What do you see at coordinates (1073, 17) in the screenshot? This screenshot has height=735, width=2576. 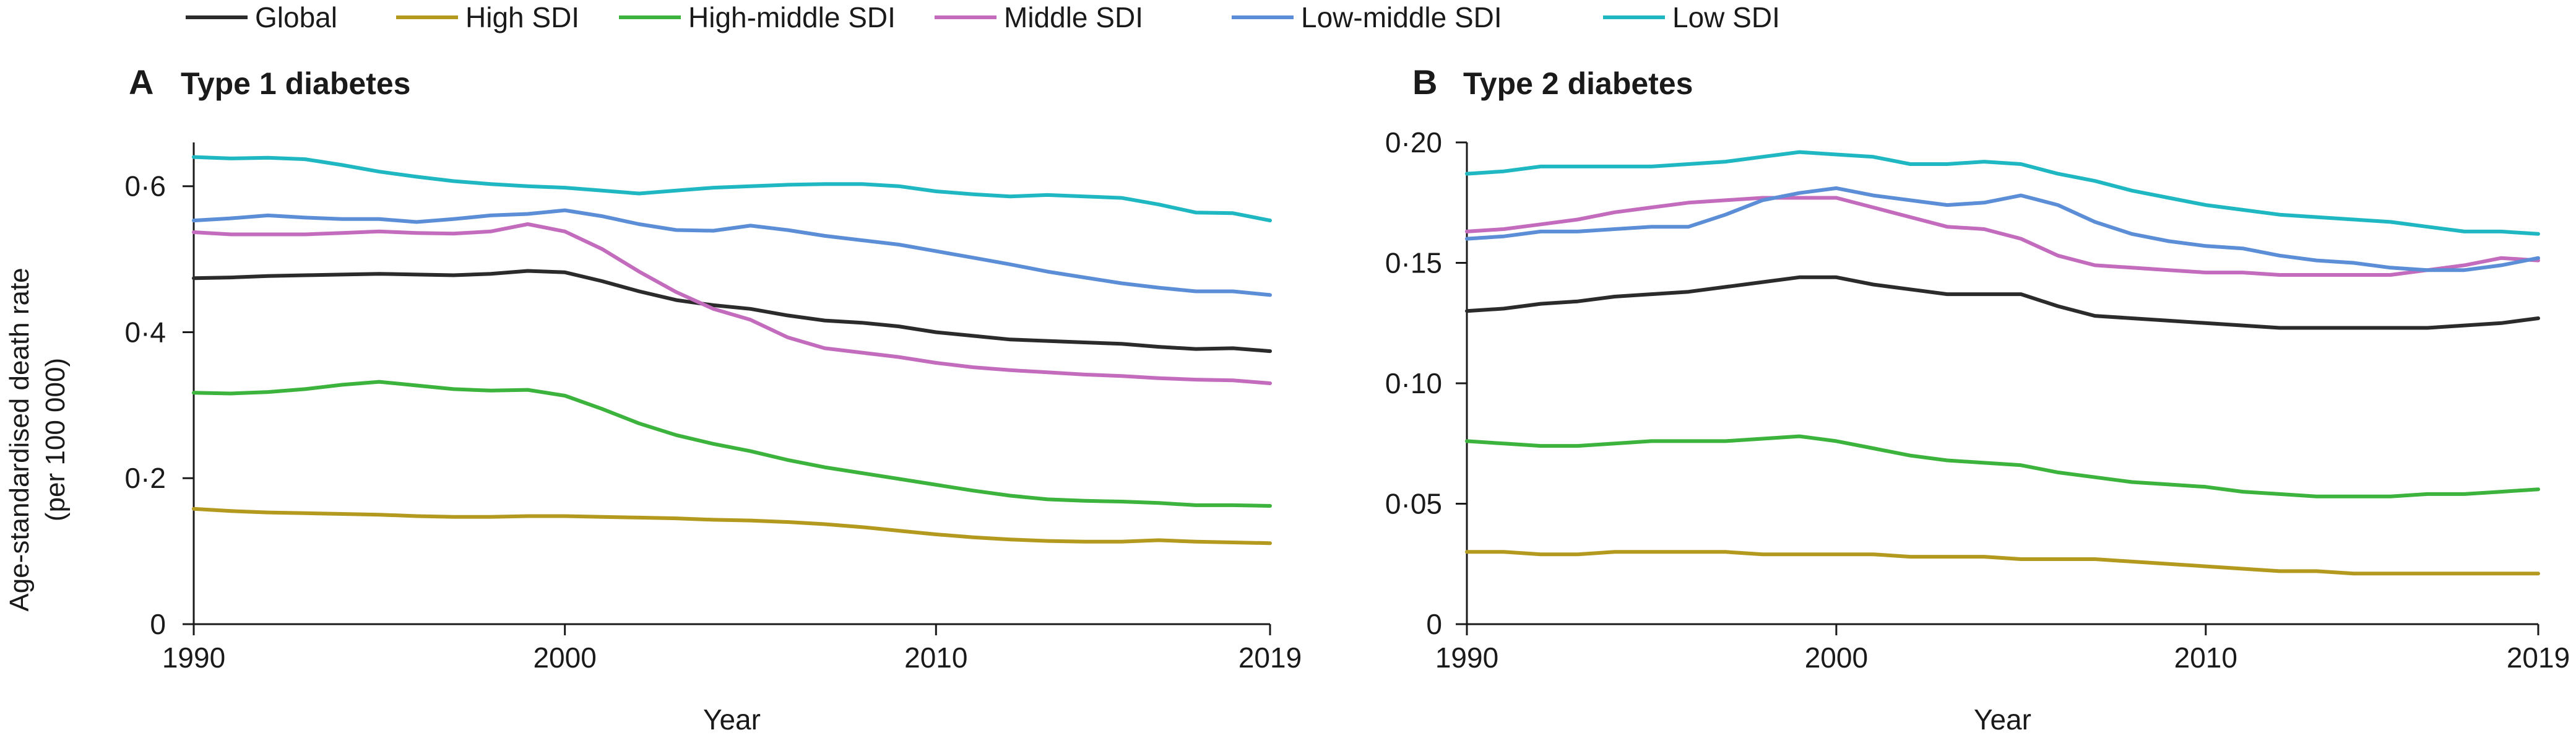 I see `legend-label-middle-sdi: Middle SDI` at bounding box center [1073, 17].